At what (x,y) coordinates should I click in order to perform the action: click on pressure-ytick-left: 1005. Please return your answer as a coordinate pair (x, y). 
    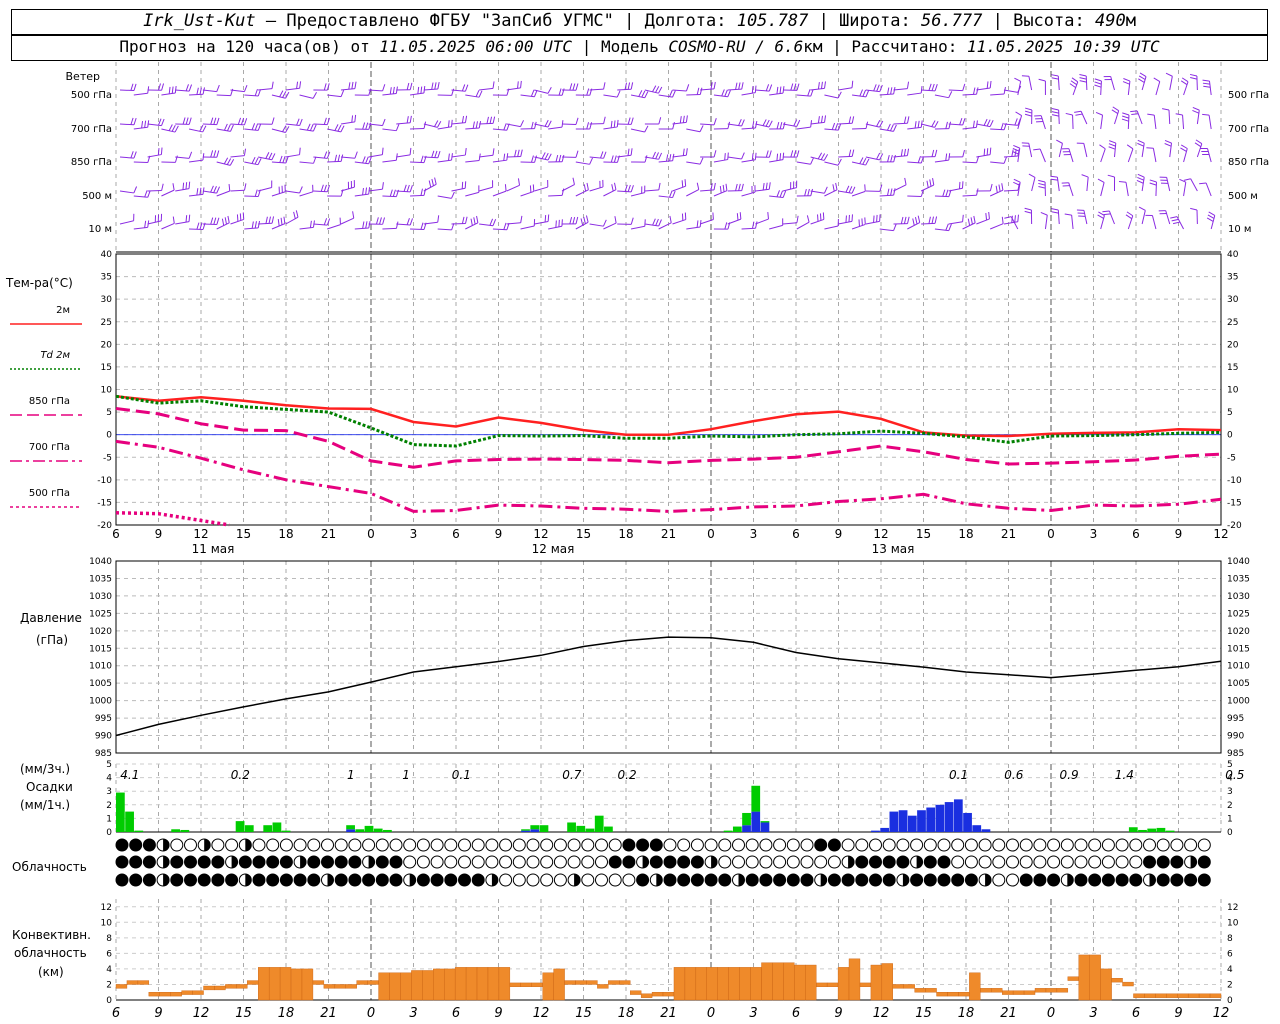
    Looking at the image, I should click on (100, 684).